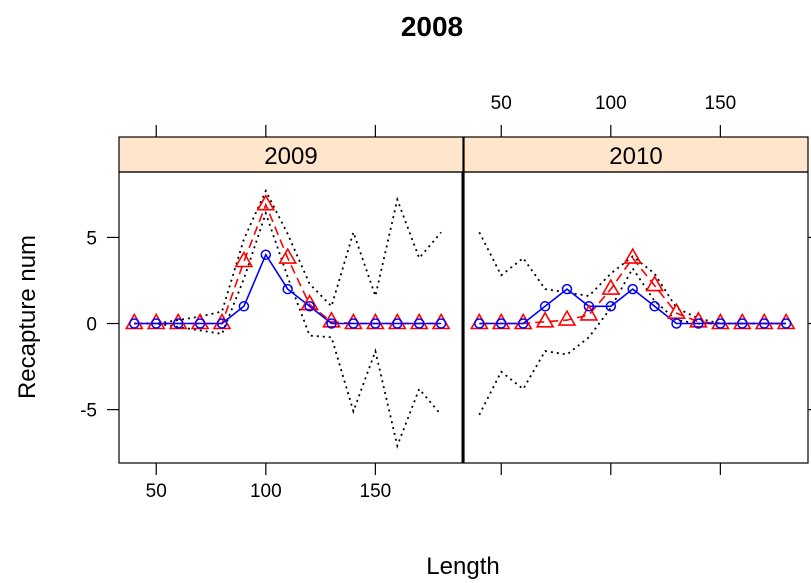 This screenshot has height=583, width=811. I want to click on strip-label: 2009, so click(290, 156).